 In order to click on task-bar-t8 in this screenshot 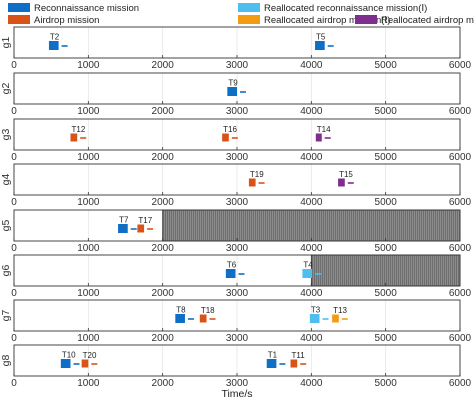, I will do `click(180, 318)`.